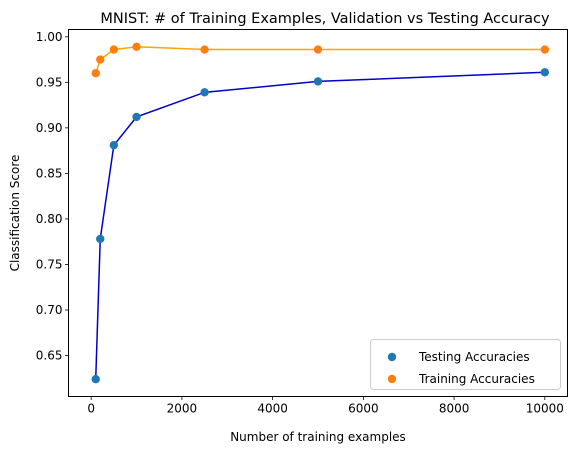 This screenshot has height=453, width=586. What do you see at coordinates (454, 409) in the screenshot?
I see `x-tick-label: 8000` at bounding box center [454, 409].